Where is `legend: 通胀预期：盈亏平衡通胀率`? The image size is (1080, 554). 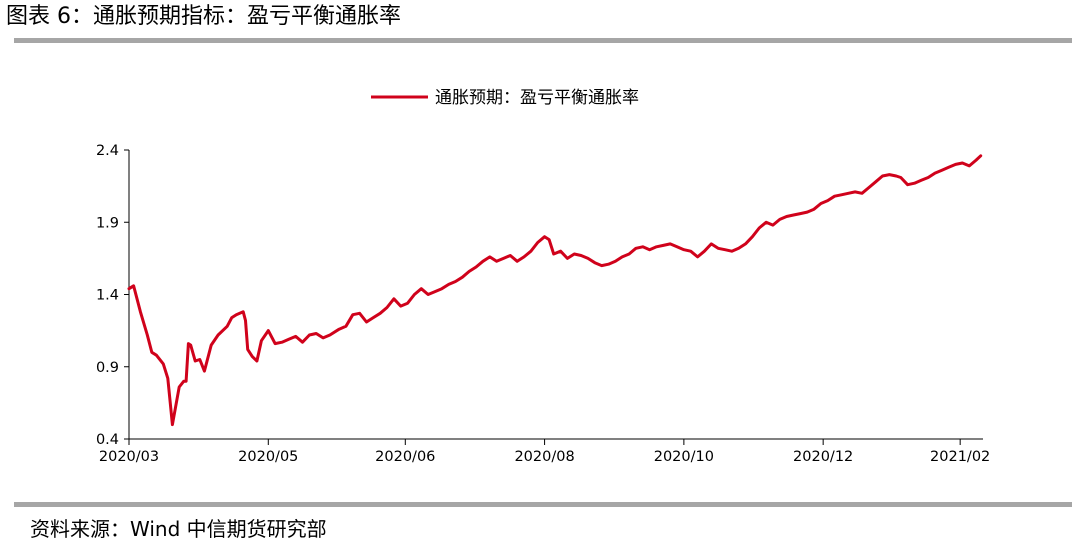 legend: 通胀预期：盈亏平衡通胀率 is located at coordinates (505, 98).